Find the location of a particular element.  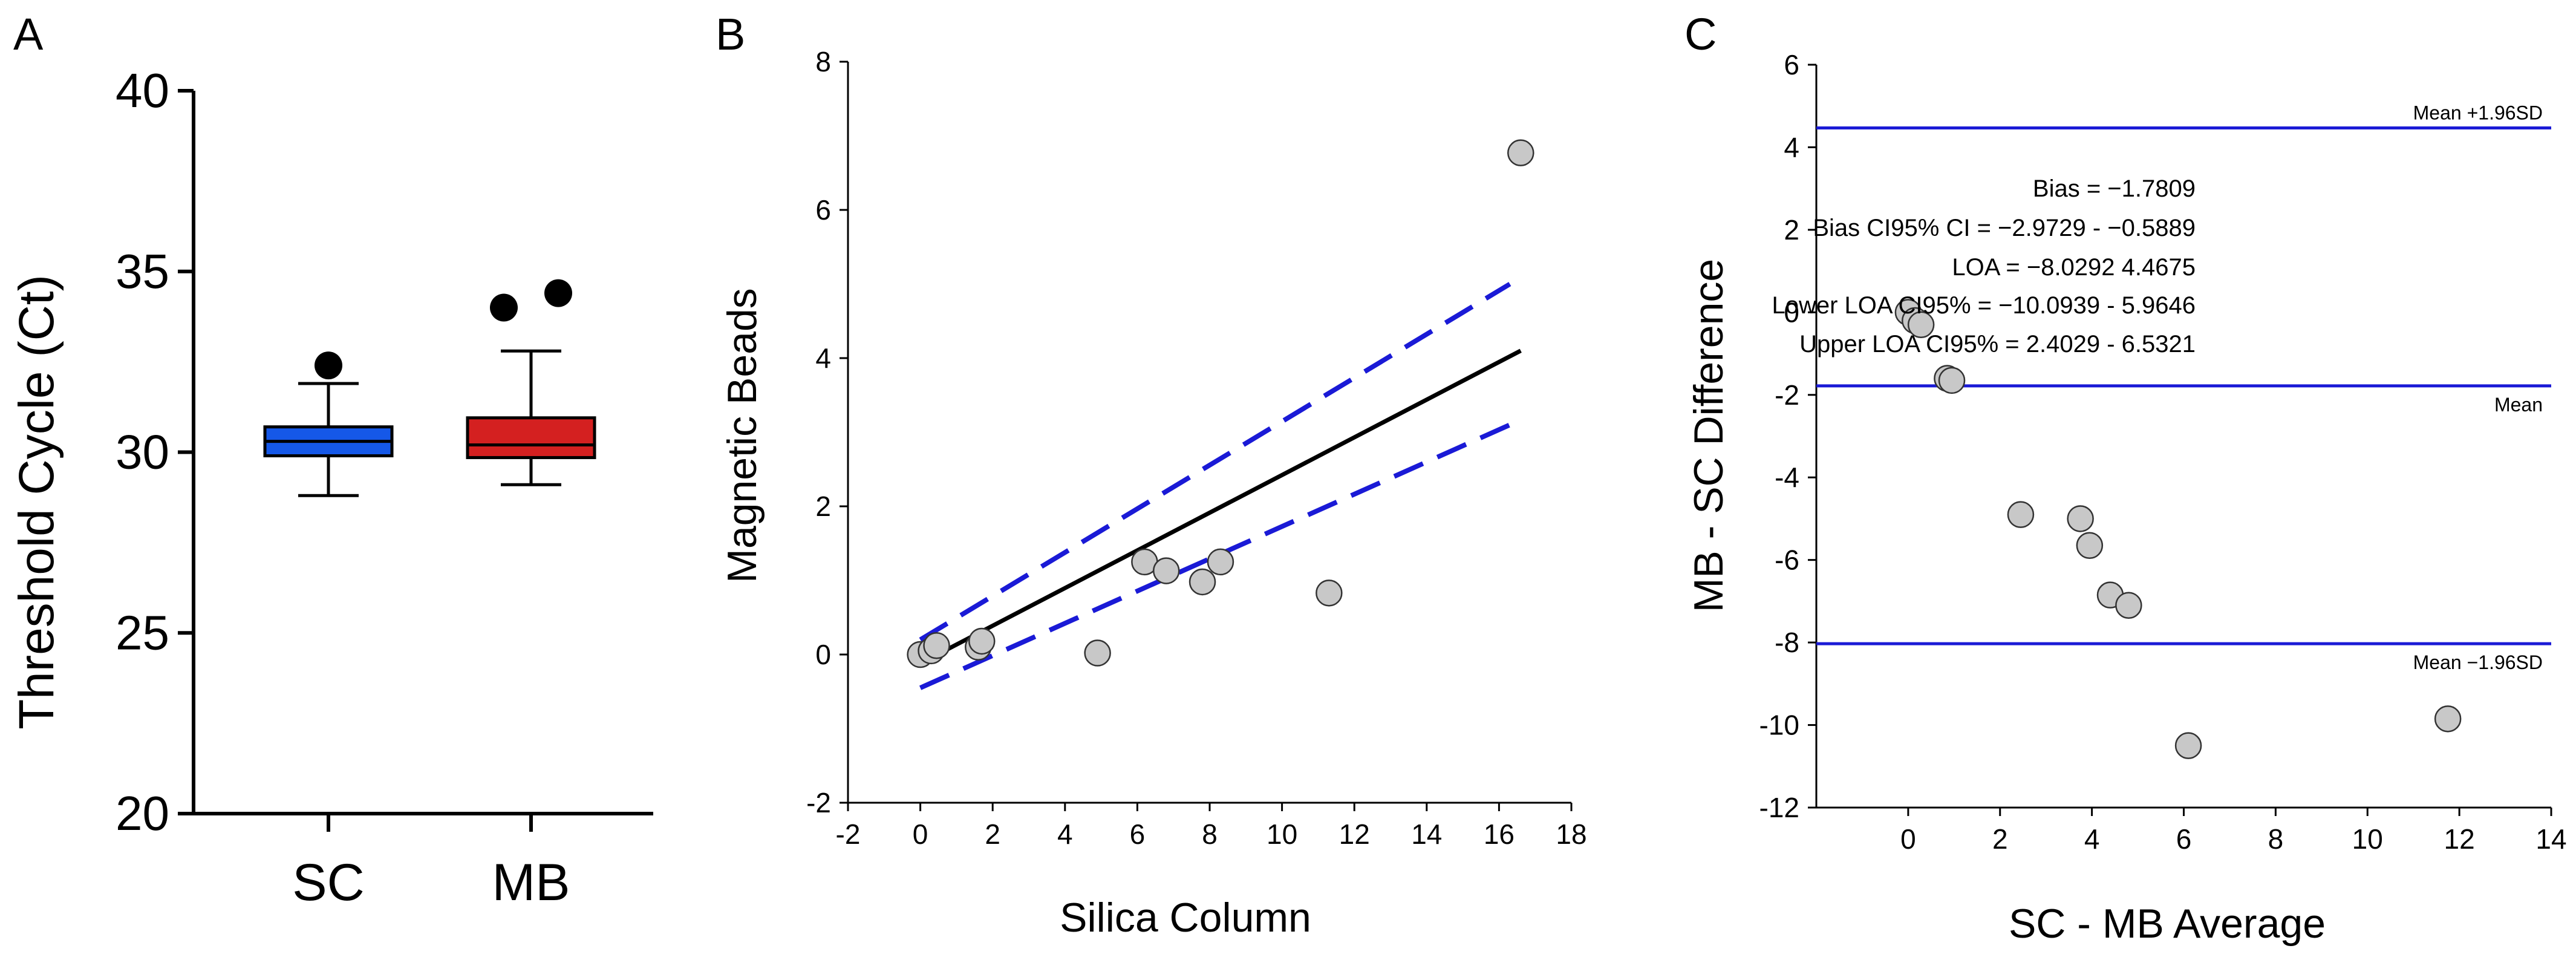

panel-b-xtick-label: -2 is located at coordinates (849, 834).